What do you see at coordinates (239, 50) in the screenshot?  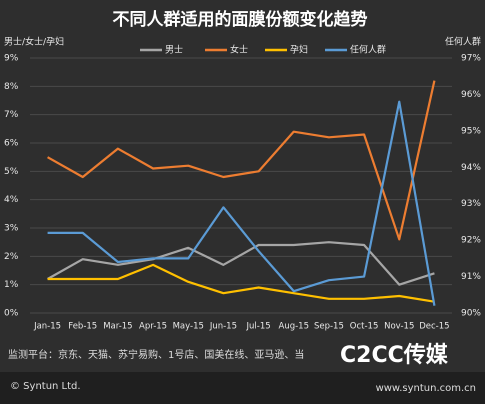 I see `legend-label: 女士` at bounding box center [239, 50].